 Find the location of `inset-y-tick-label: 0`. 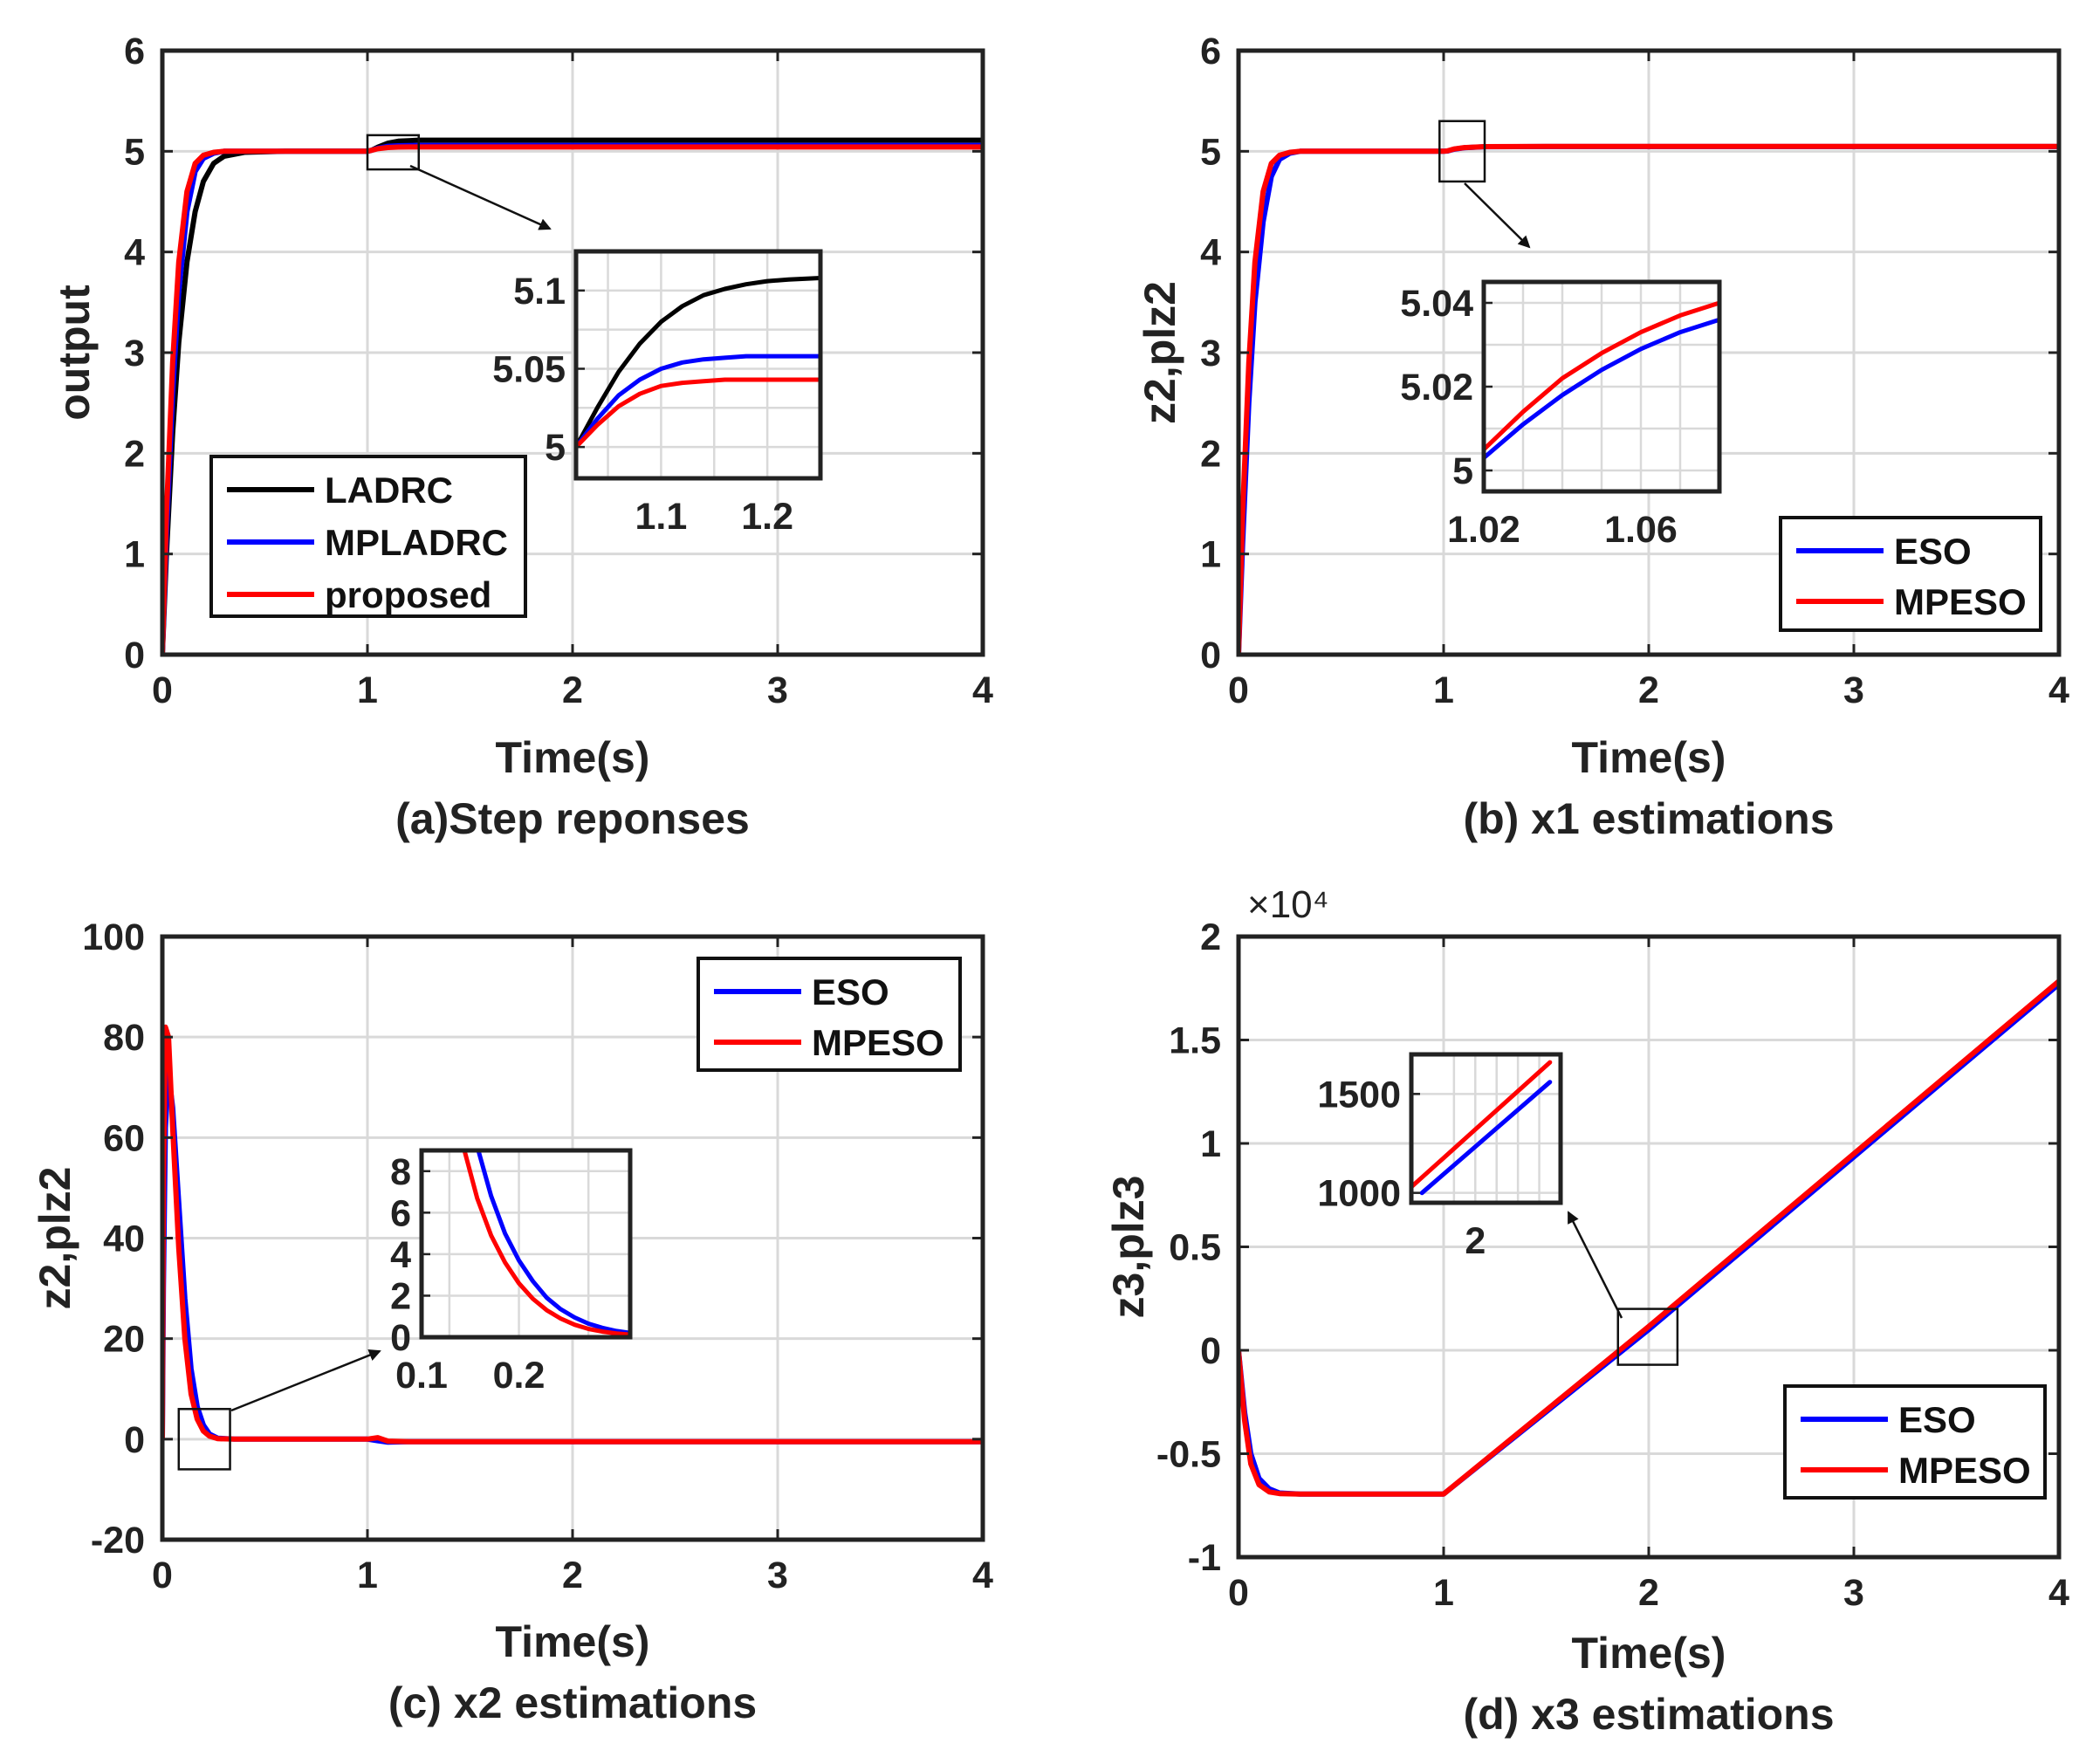

inset-y-tick-label: 0 is located at coordinates (400, 1338).